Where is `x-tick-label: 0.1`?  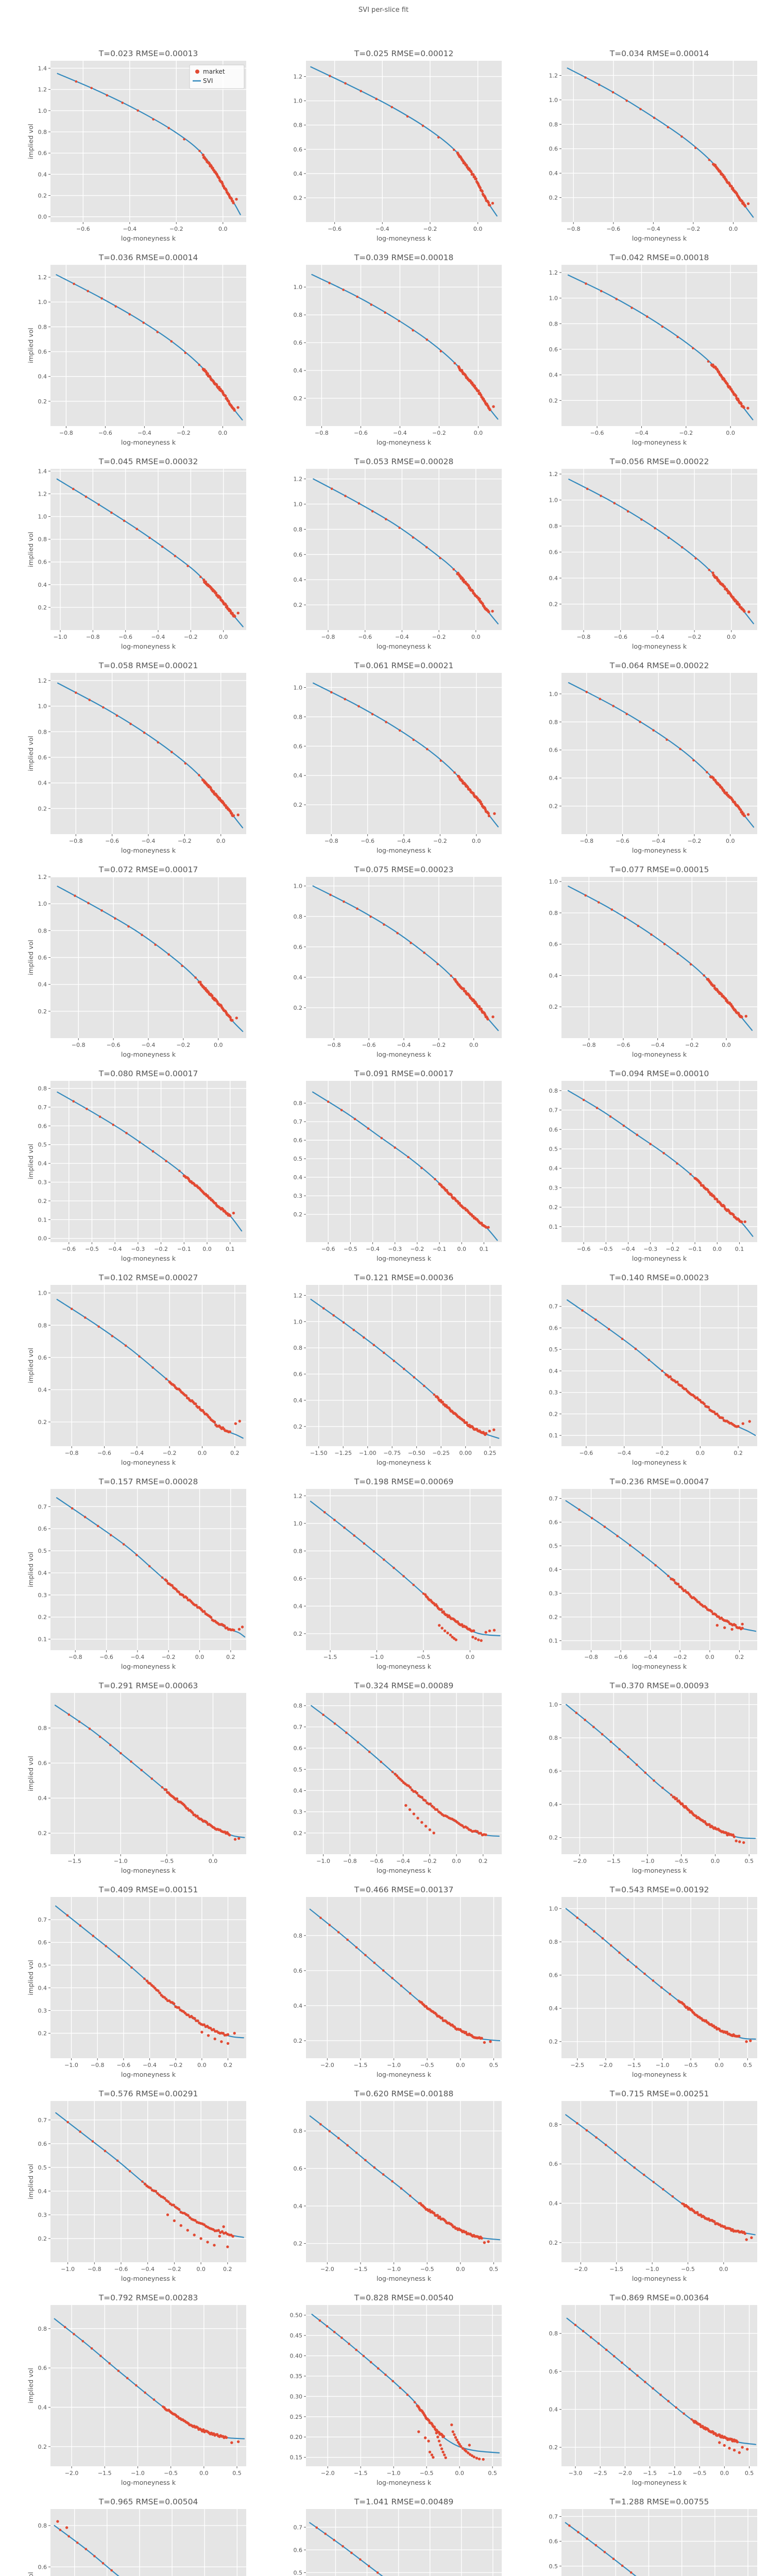
x-tick-label: 0.1 is located at coordinates (230, 1249).